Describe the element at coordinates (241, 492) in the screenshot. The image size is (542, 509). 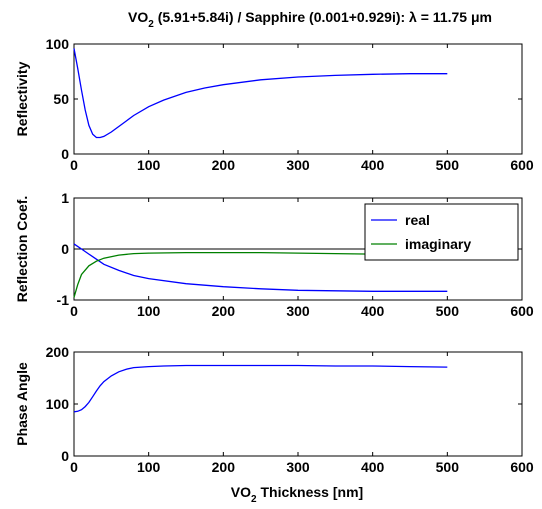
I see `xlabel-part1: VO` at that location.